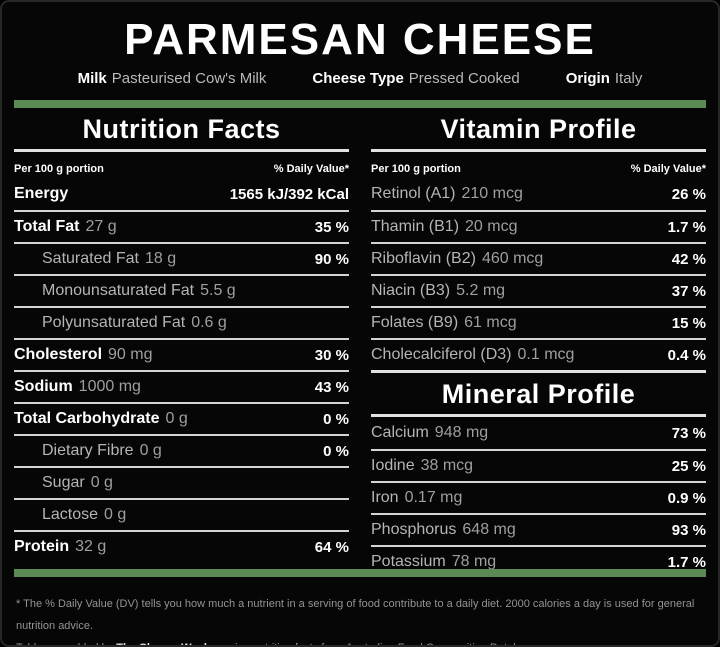  What do you see at coordinates (42, 546) in the screenshot?
I see `nutrient-name: Protein` at bounding box center [42, 546].